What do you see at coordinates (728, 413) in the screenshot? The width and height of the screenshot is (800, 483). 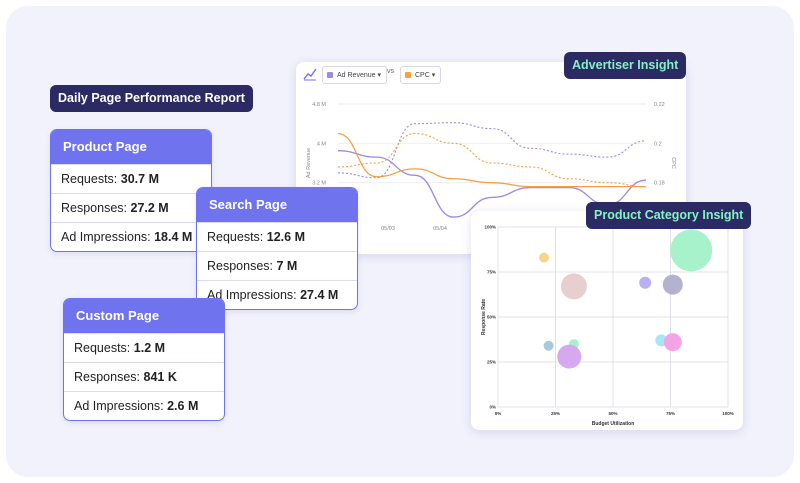 I see `x-tick-label: 100%` at bounding box center [728, 413].